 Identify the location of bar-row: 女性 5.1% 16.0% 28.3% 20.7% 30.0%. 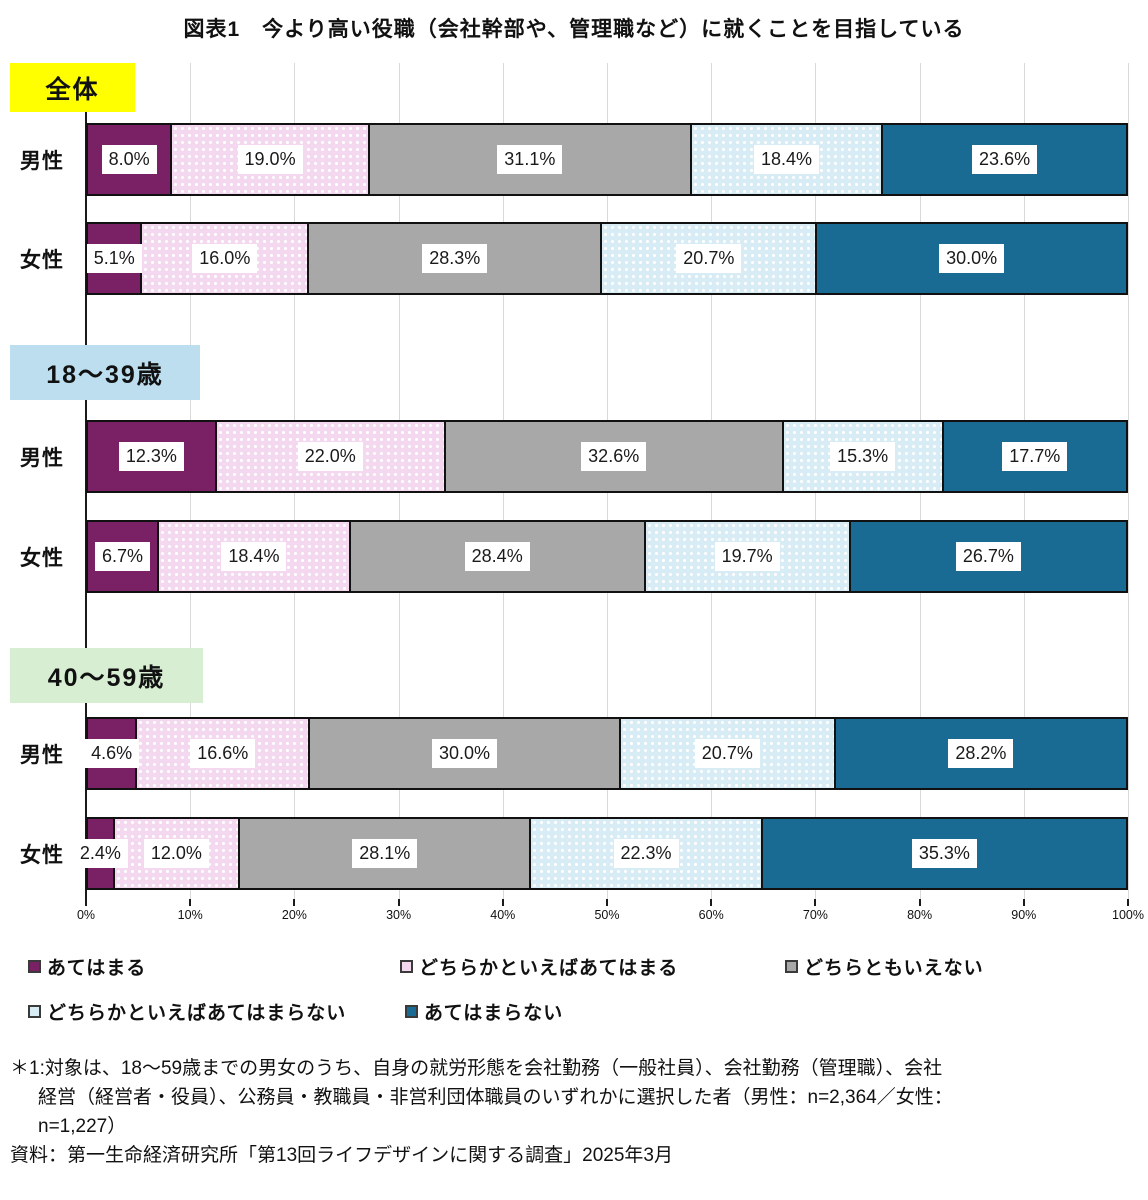
(574, 258).